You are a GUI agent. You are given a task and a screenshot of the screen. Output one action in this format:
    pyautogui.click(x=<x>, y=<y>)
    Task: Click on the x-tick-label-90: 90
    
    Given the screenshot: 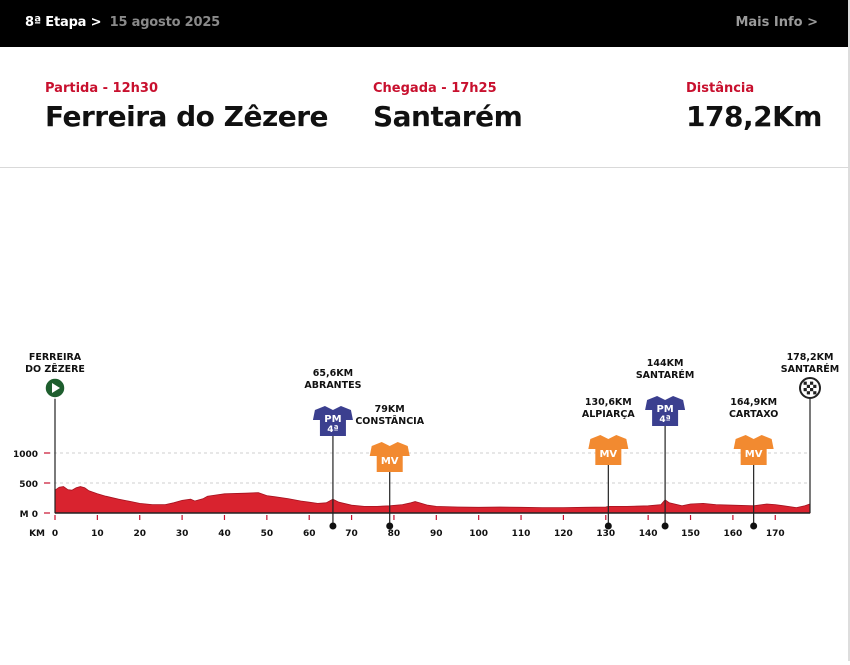 What is the action you would take?
    pyautogui.click(x=436, y=534)
    